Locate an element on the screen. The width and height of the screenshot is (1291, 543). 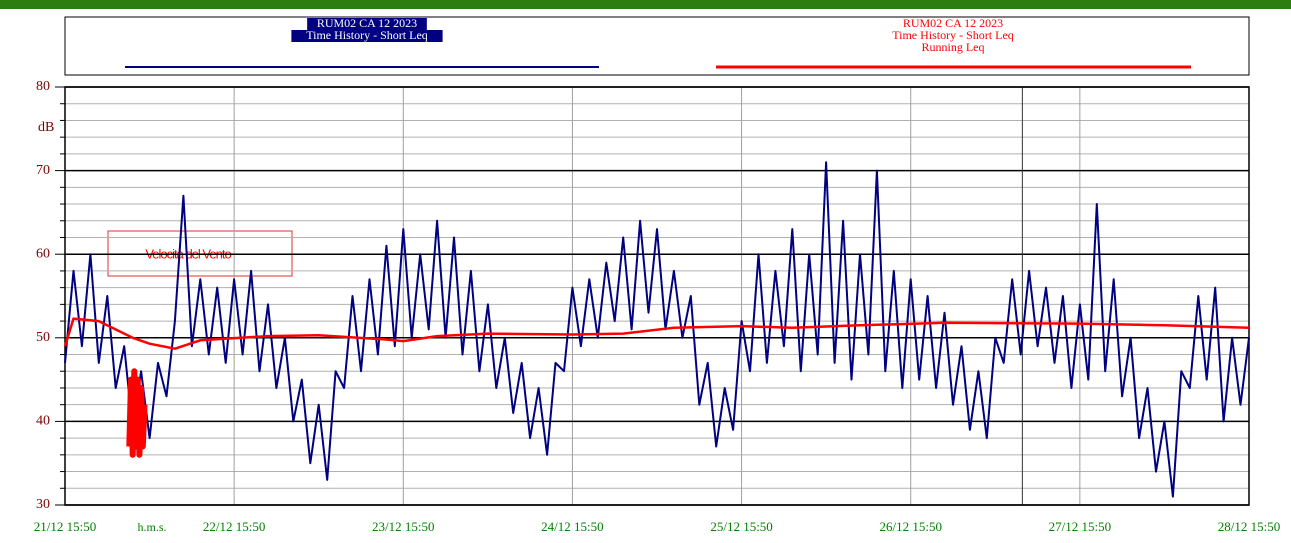
x-tick-label: 24/12 15:50 is located at coordinates (572, 526).